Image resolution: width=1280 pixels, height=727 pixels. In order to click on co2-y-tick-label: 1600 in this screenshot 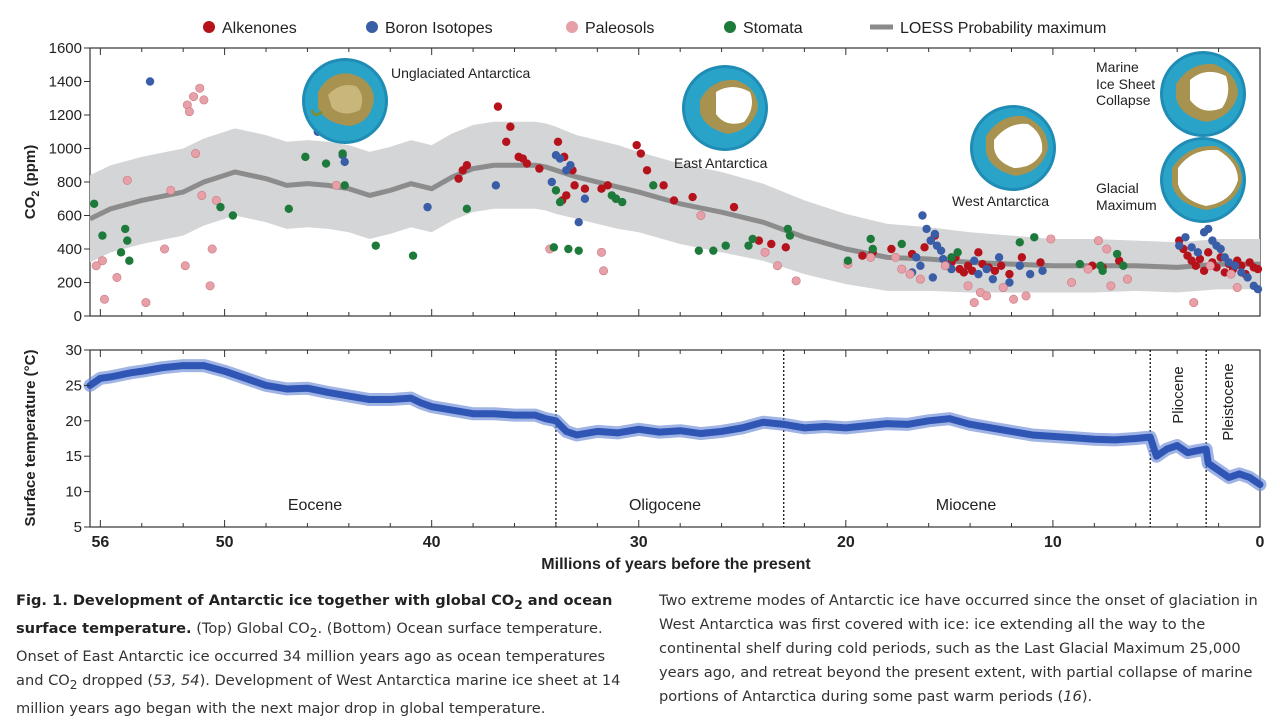, I will do `click(65, 48)`.